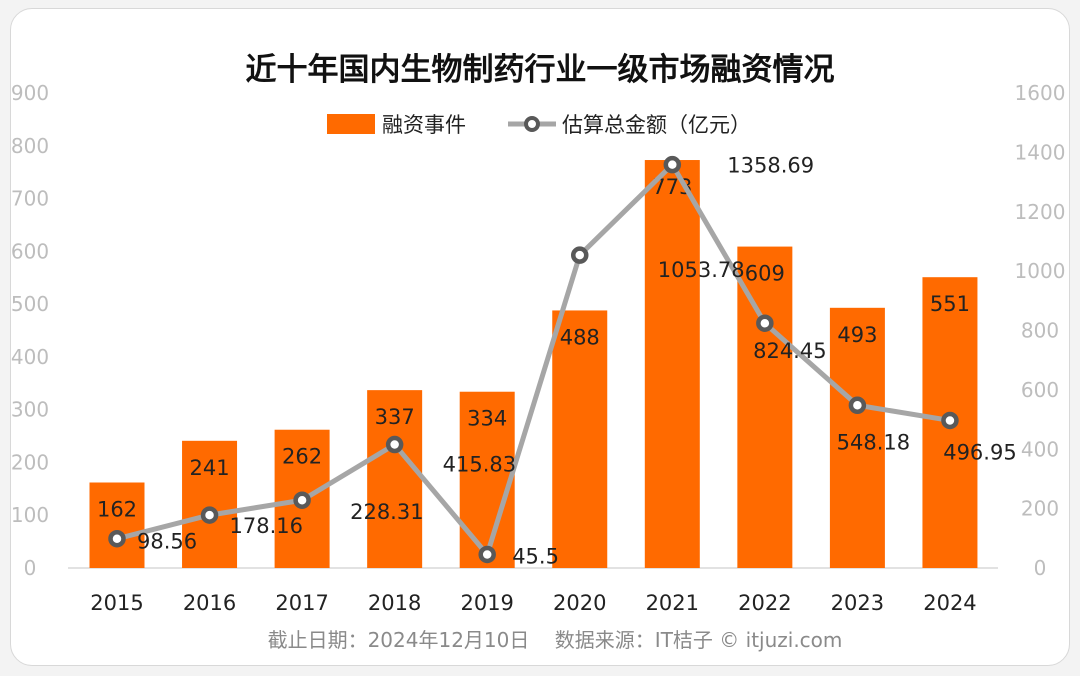  Describe the element at coordinates (424, 125) in the screenshot. I see `legend-bar-label: 融资事件` at that location.